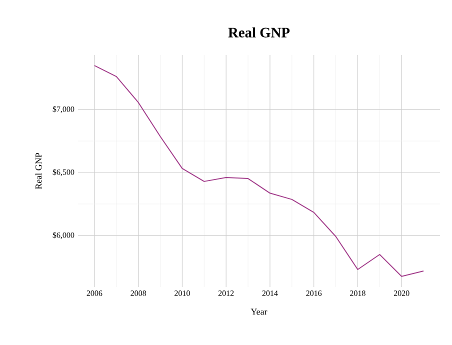 This screenshot has height=345, width=452. I want to click on y-tick-label: $7,000, so click(63, 110).